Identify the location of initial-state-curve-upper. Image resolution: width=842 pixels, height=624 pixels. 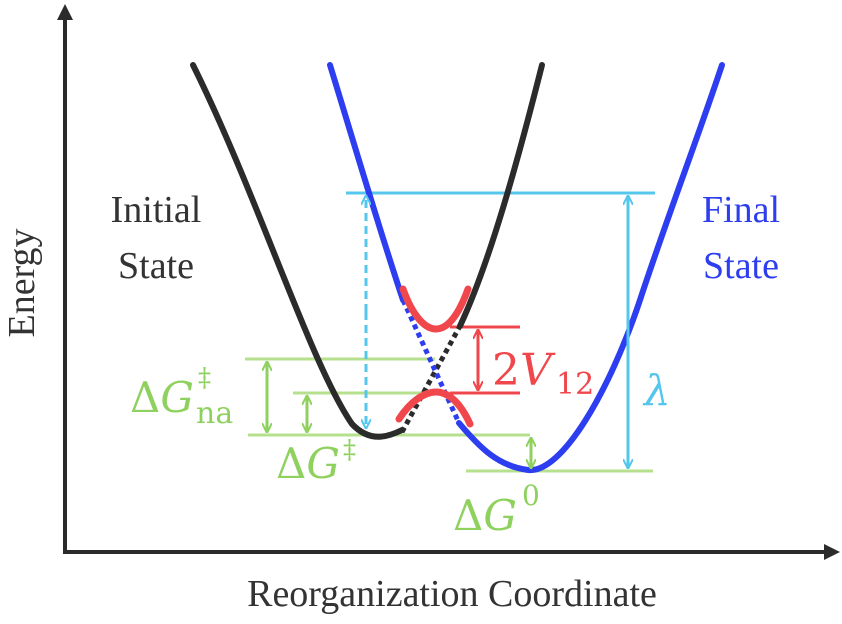
(501, 195).